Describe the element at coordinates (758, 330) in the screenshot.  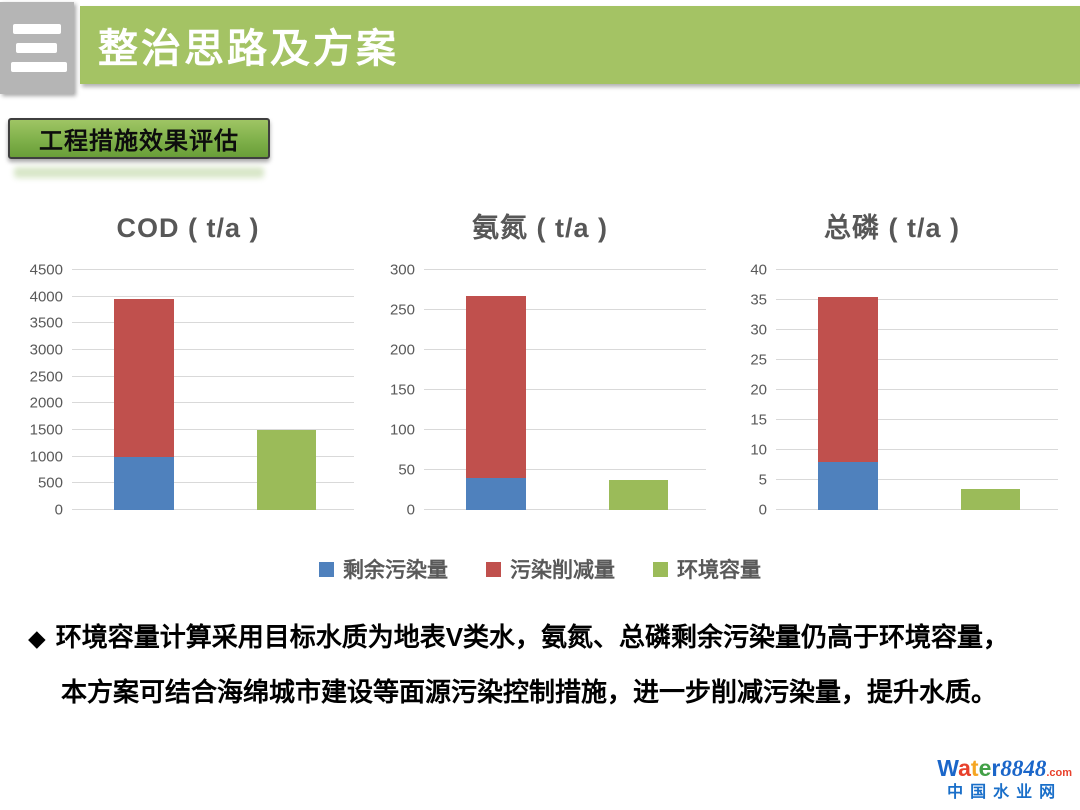
I see `y-tick-label: 30` at that location.